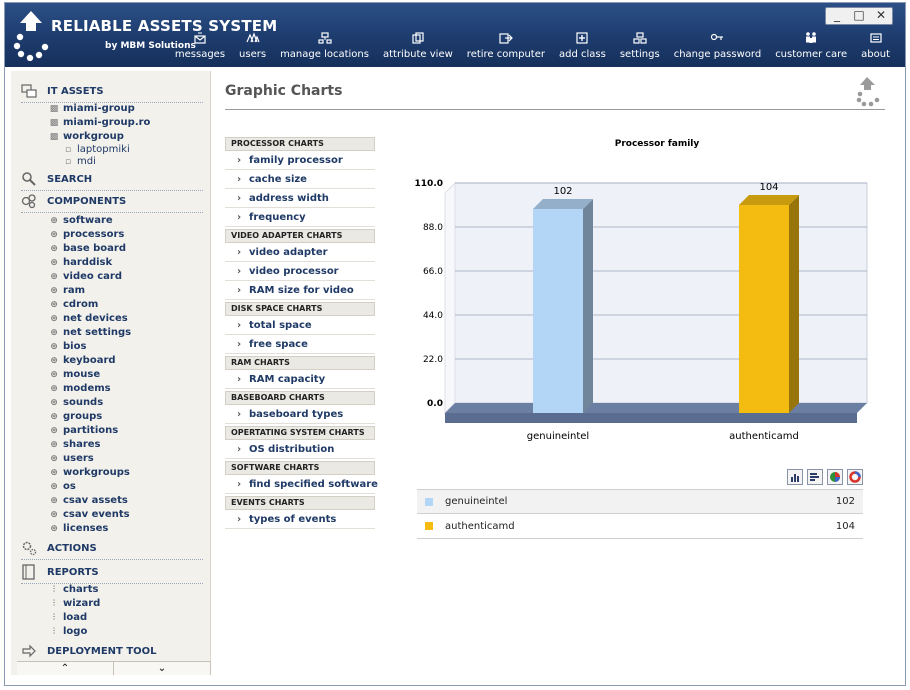  Describe the element at coordinates (418, 38) in the screenshot. I see `attribute-icon` at that location.